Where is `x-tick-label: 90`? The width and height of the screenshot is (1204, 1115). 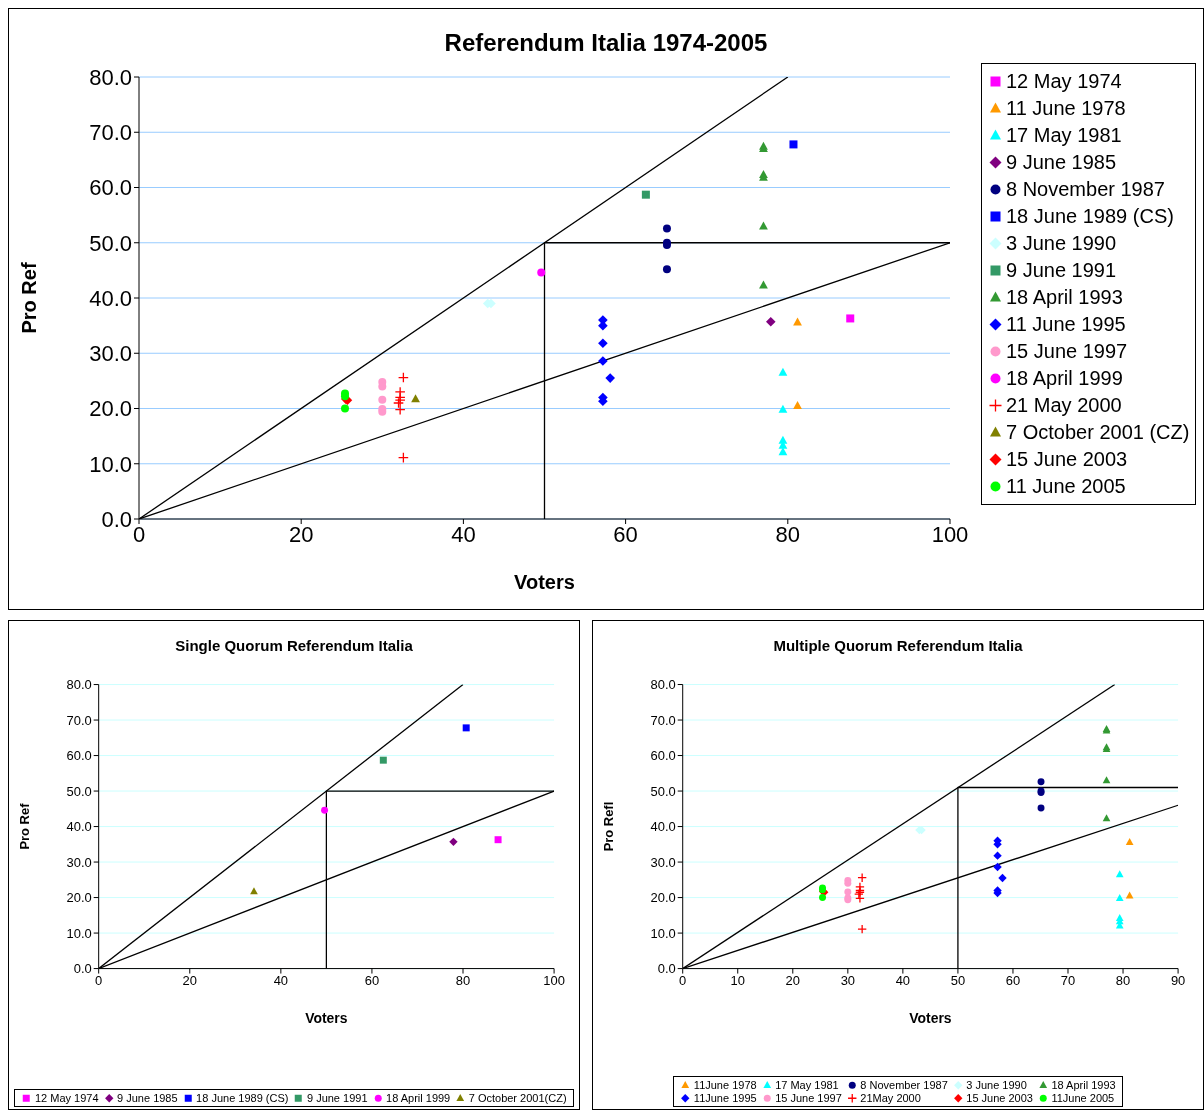
x-tick-label: 90 is located at coordinates (1178, 980).